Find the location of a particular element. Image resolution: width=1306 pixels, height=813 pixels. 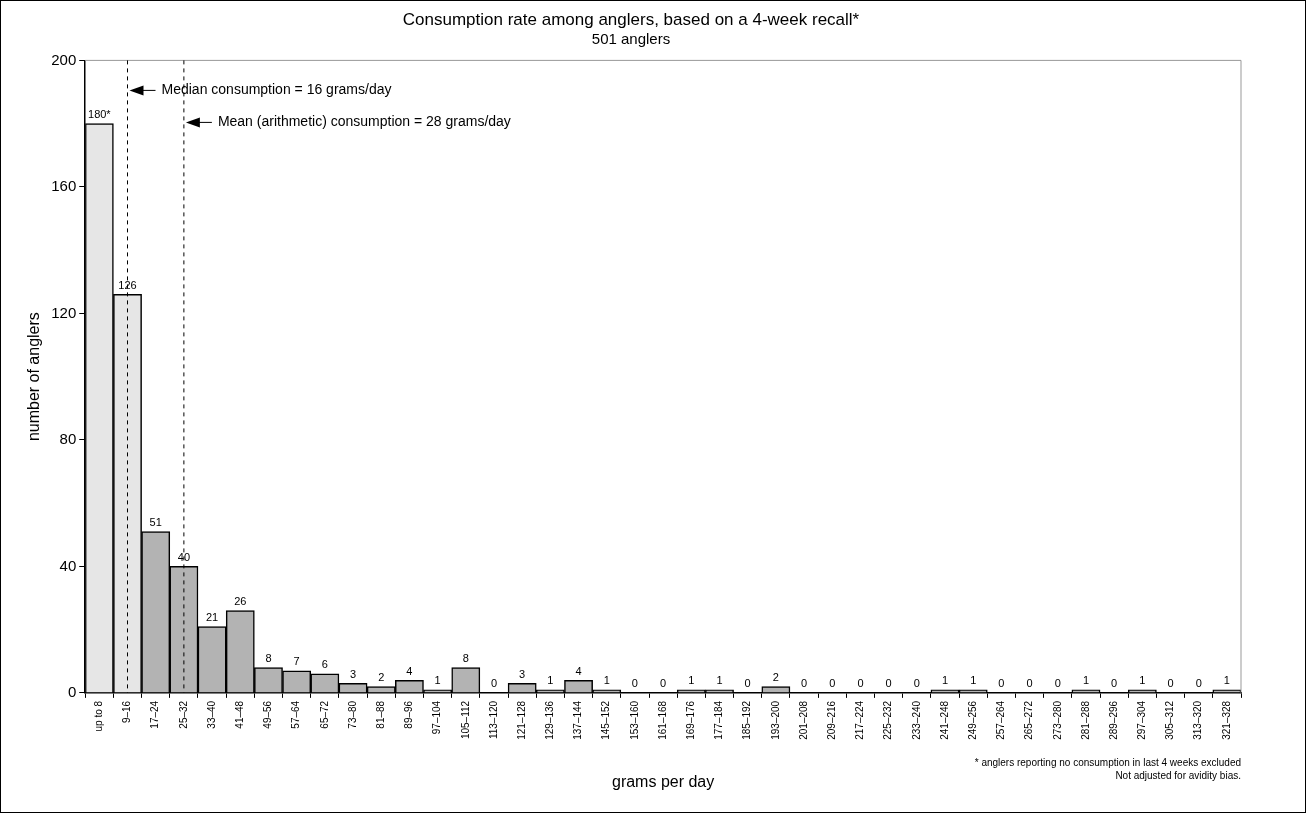

x-tick-label: 225–232 is located at coordinates (888, 720).